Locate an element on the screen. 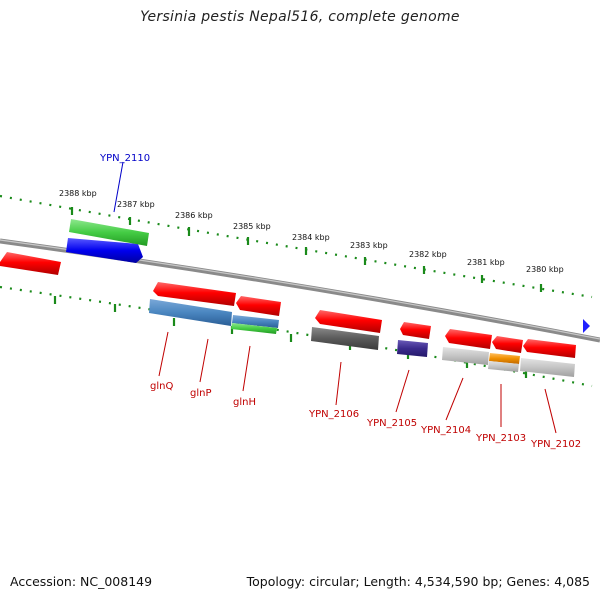  kbp-label: 2380 kbp is located at coordinates (545, 269).